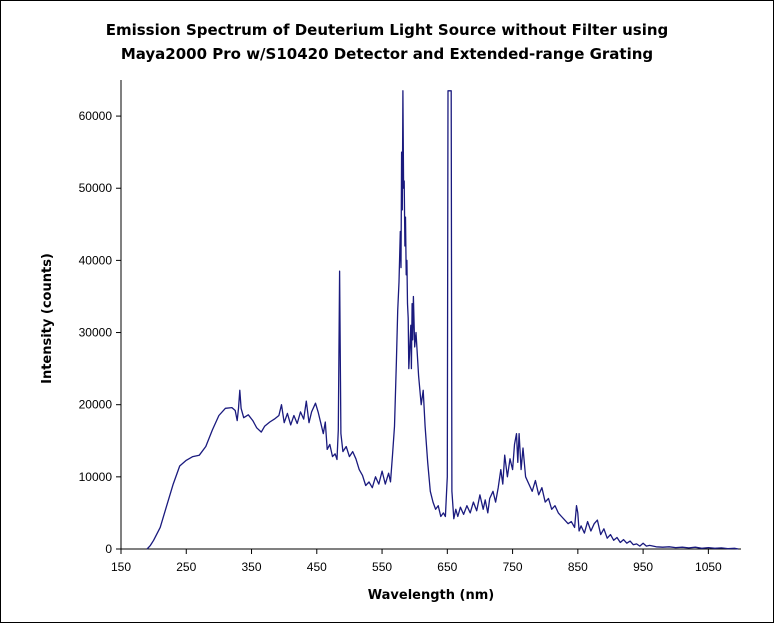 The image size is (774, 623). I want to click on x-axis-title: Wavelength (nm), so click(431, 595).